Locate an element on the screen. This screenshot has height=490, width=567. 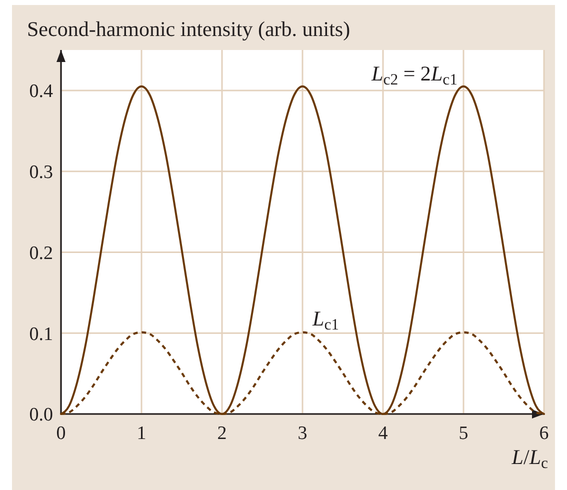
x-tick-label: 0 is located at coordinates (61, 433).